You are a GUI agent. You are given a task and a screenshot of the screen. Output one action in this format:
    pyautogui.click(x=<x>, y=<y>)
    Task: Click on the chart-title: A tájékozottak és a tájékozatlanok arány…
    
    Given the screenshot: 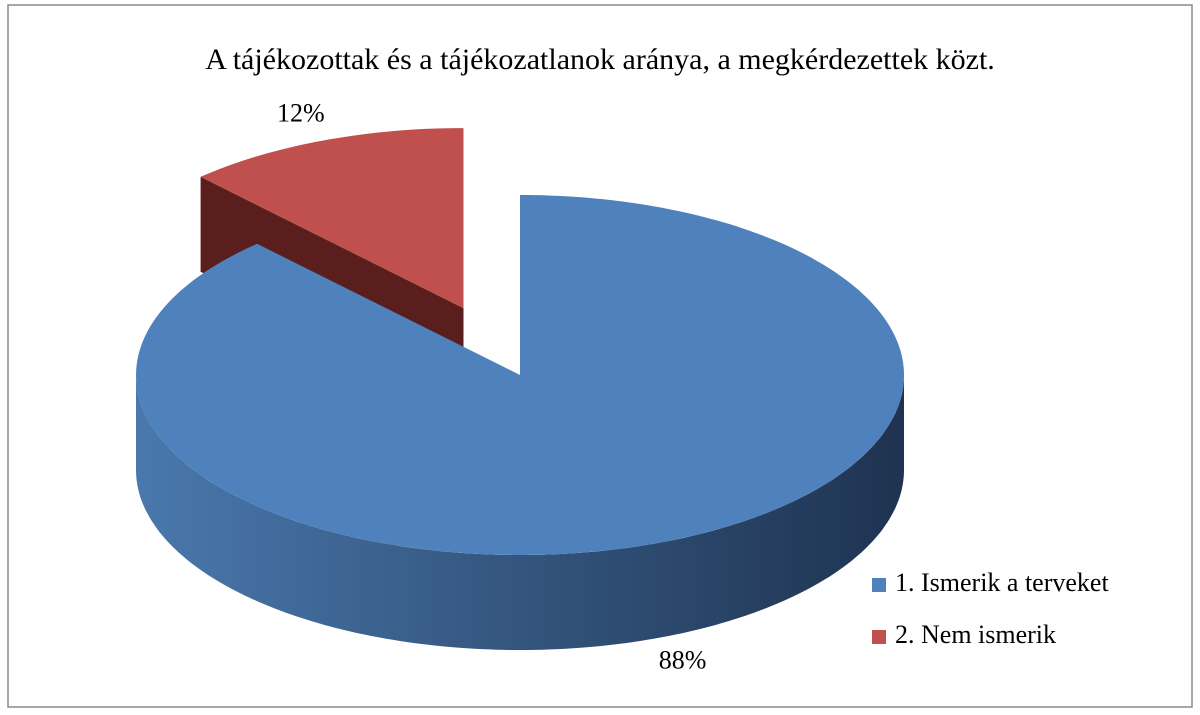 What is the action you would take?
    pyautogui.click(x=600, y=59)
    